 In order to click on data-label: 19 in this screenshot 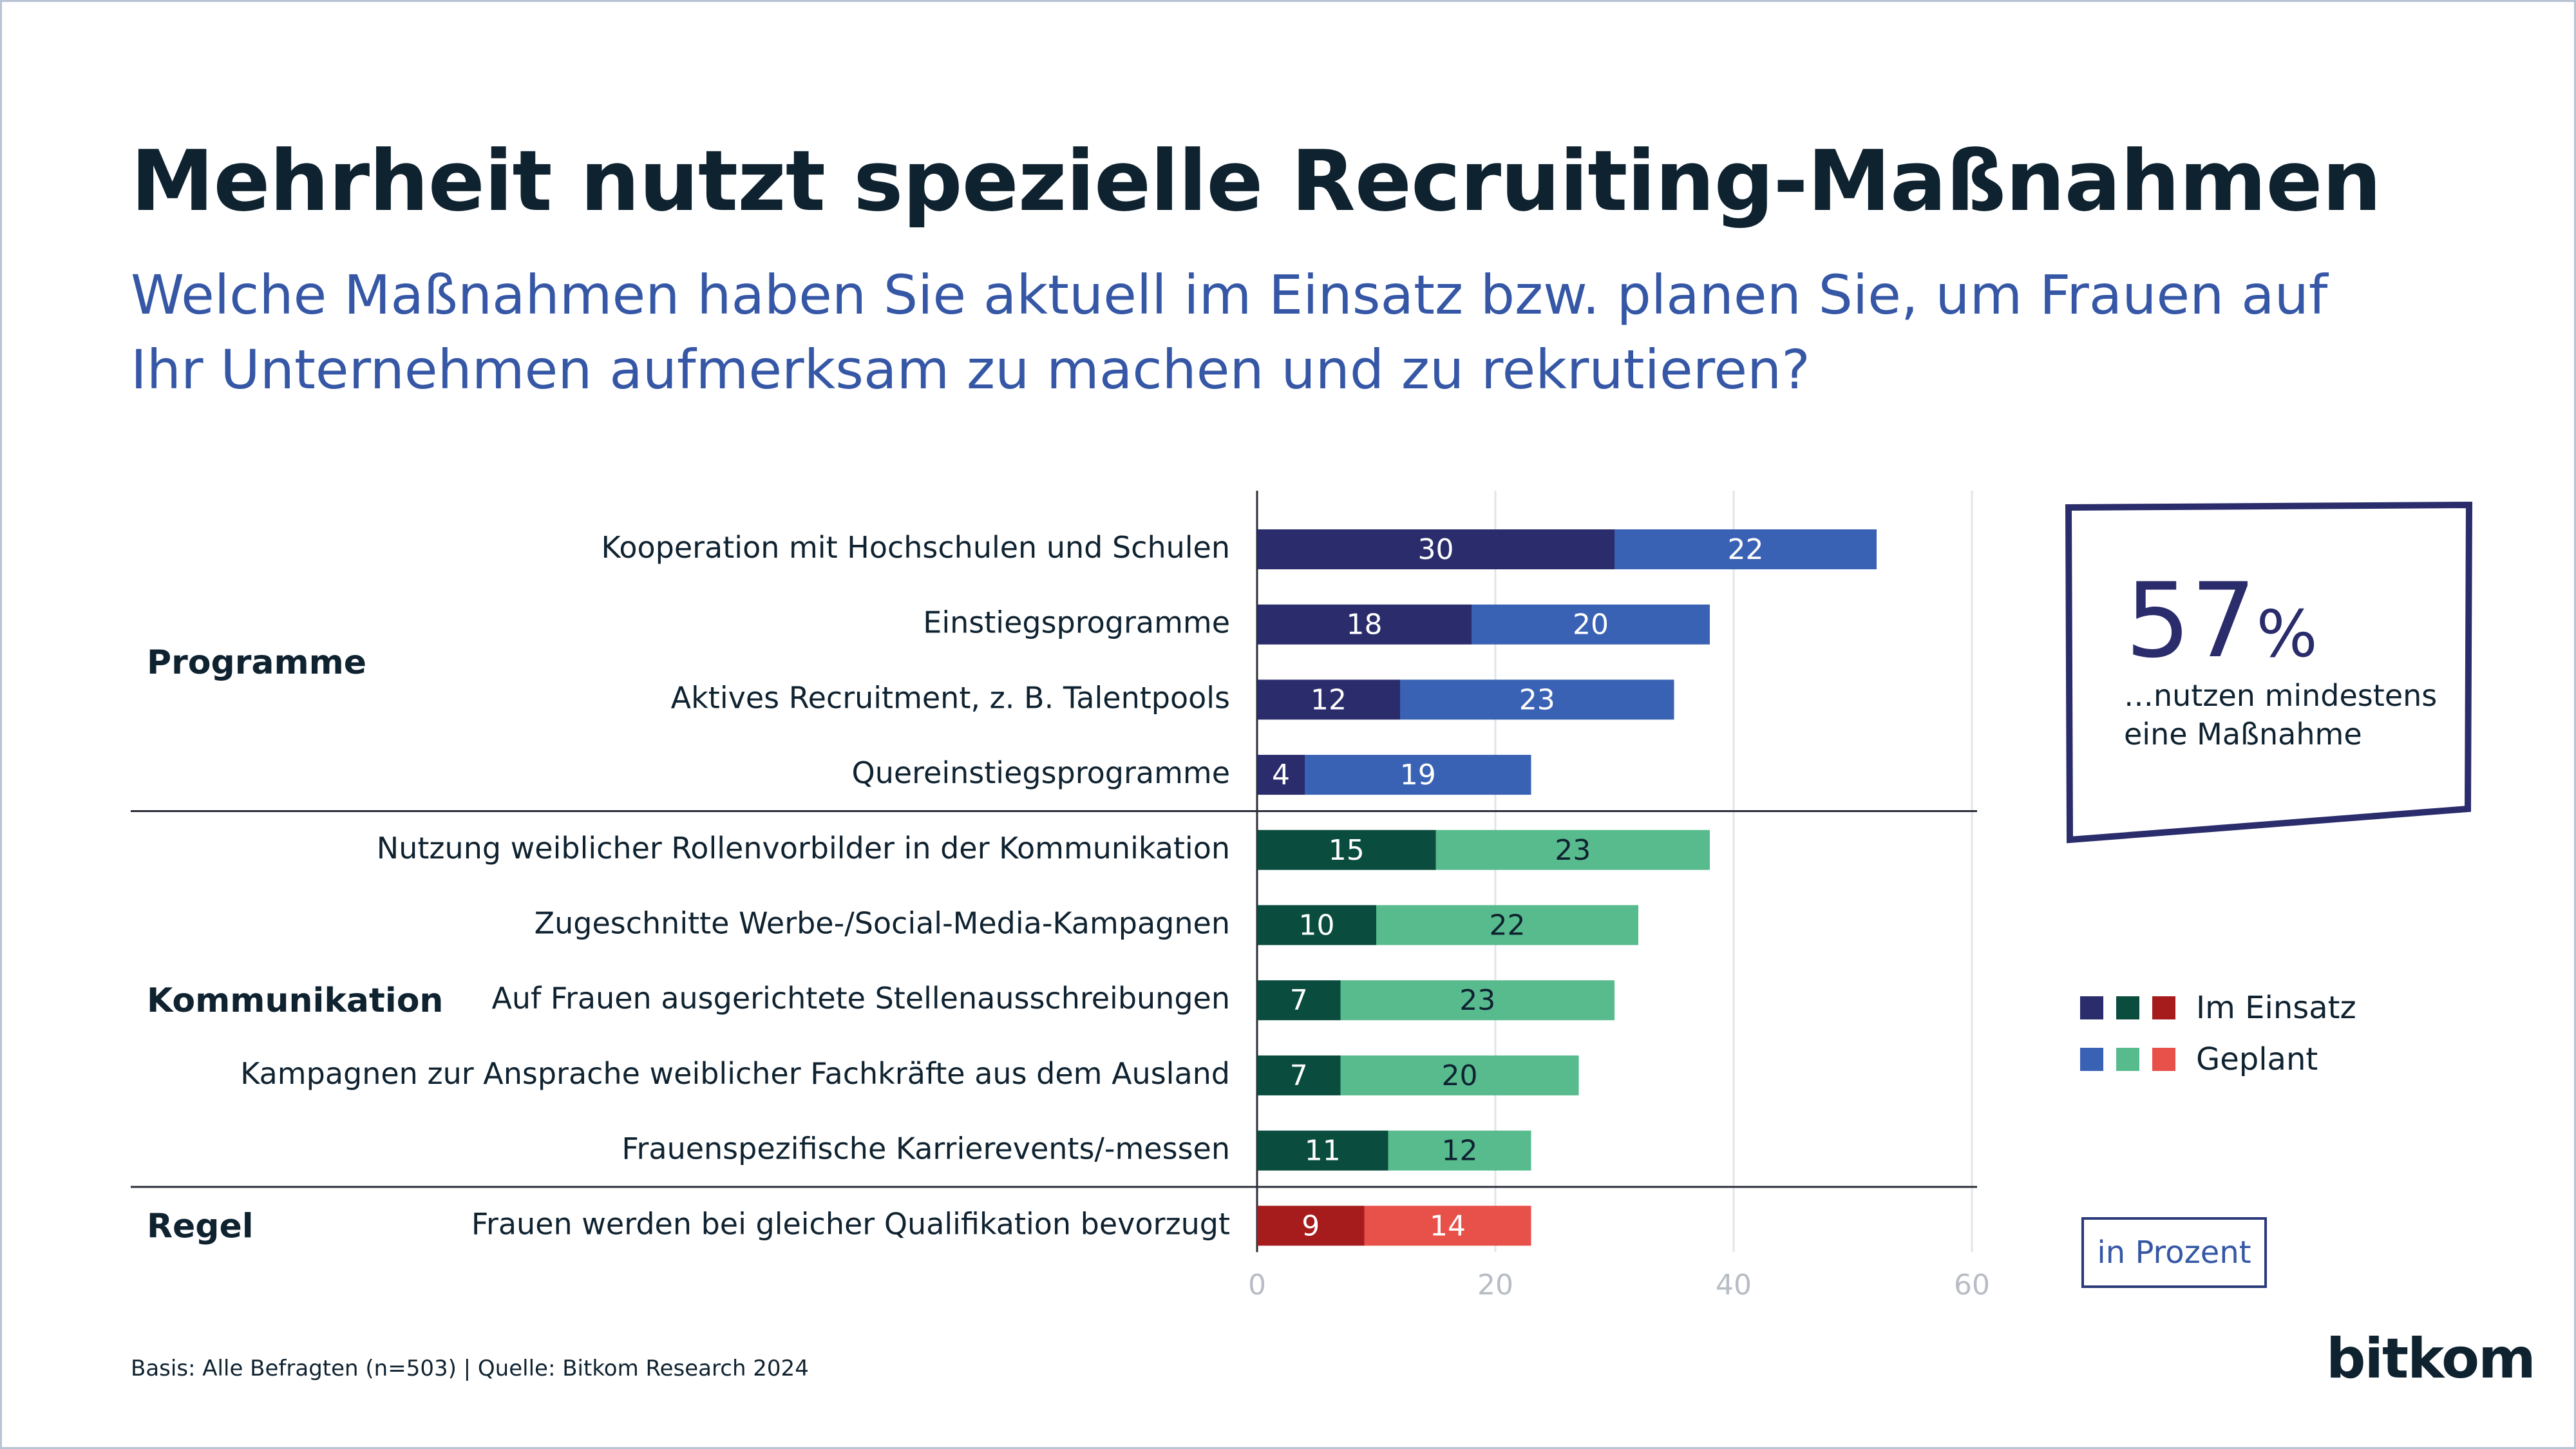, I will do `click(1418, 775)`.